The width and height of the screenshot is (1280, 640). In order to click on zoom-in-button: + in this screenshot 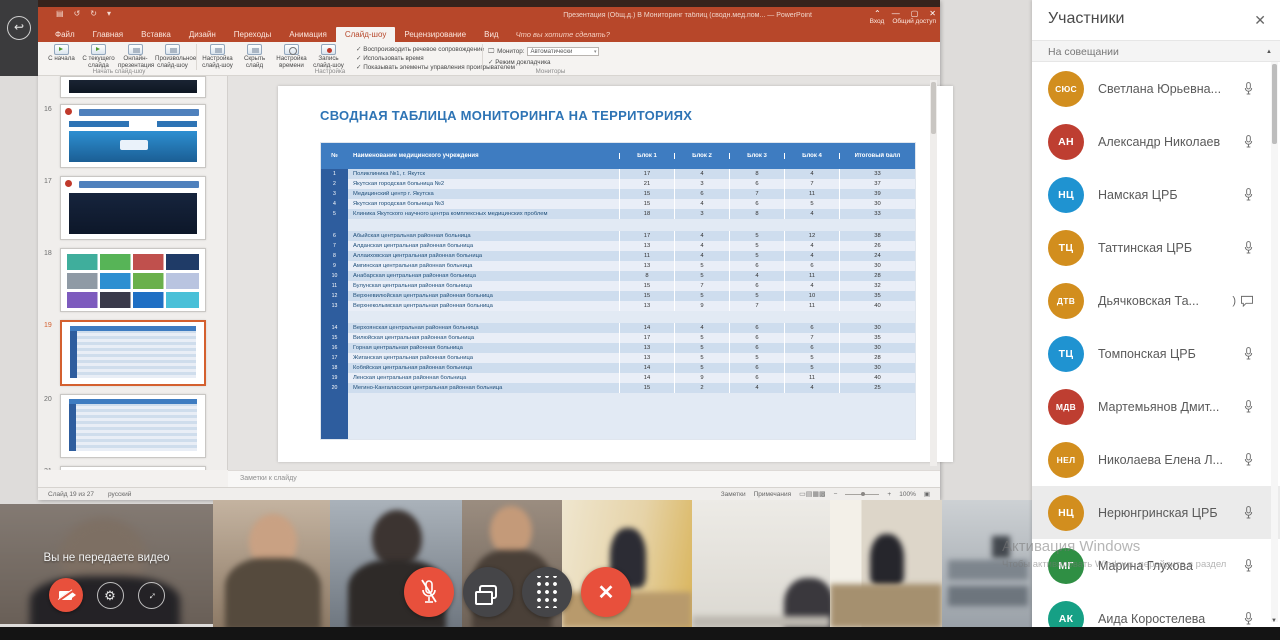, I will do `click(889, 494)`.